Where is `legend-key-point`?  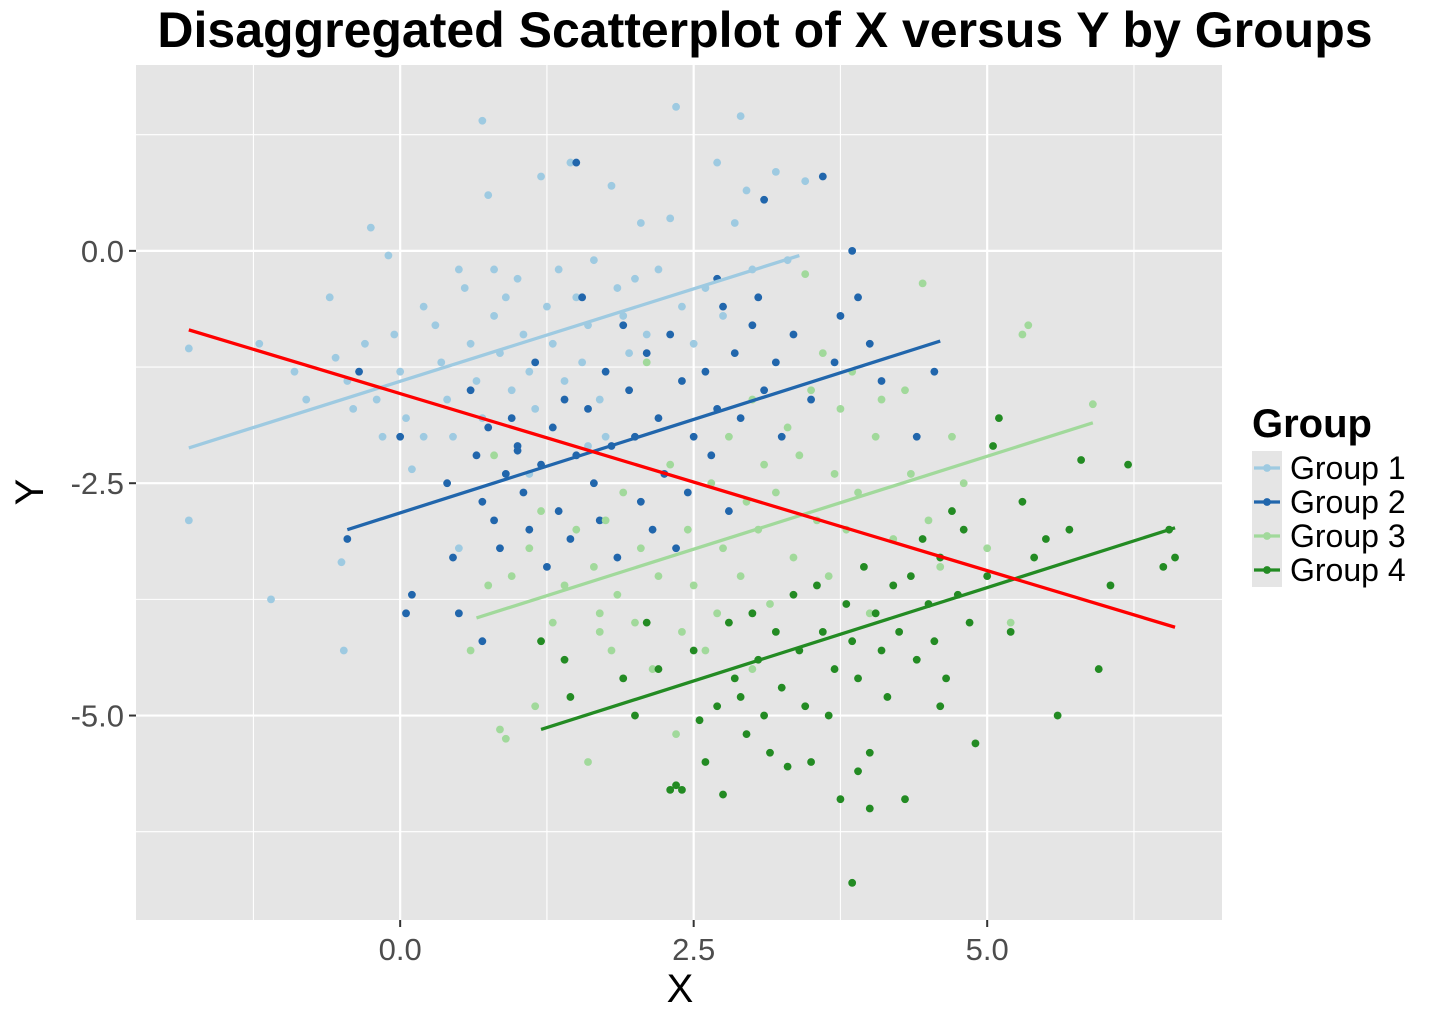 legend-key-point is located at coordinates (1267, 468).